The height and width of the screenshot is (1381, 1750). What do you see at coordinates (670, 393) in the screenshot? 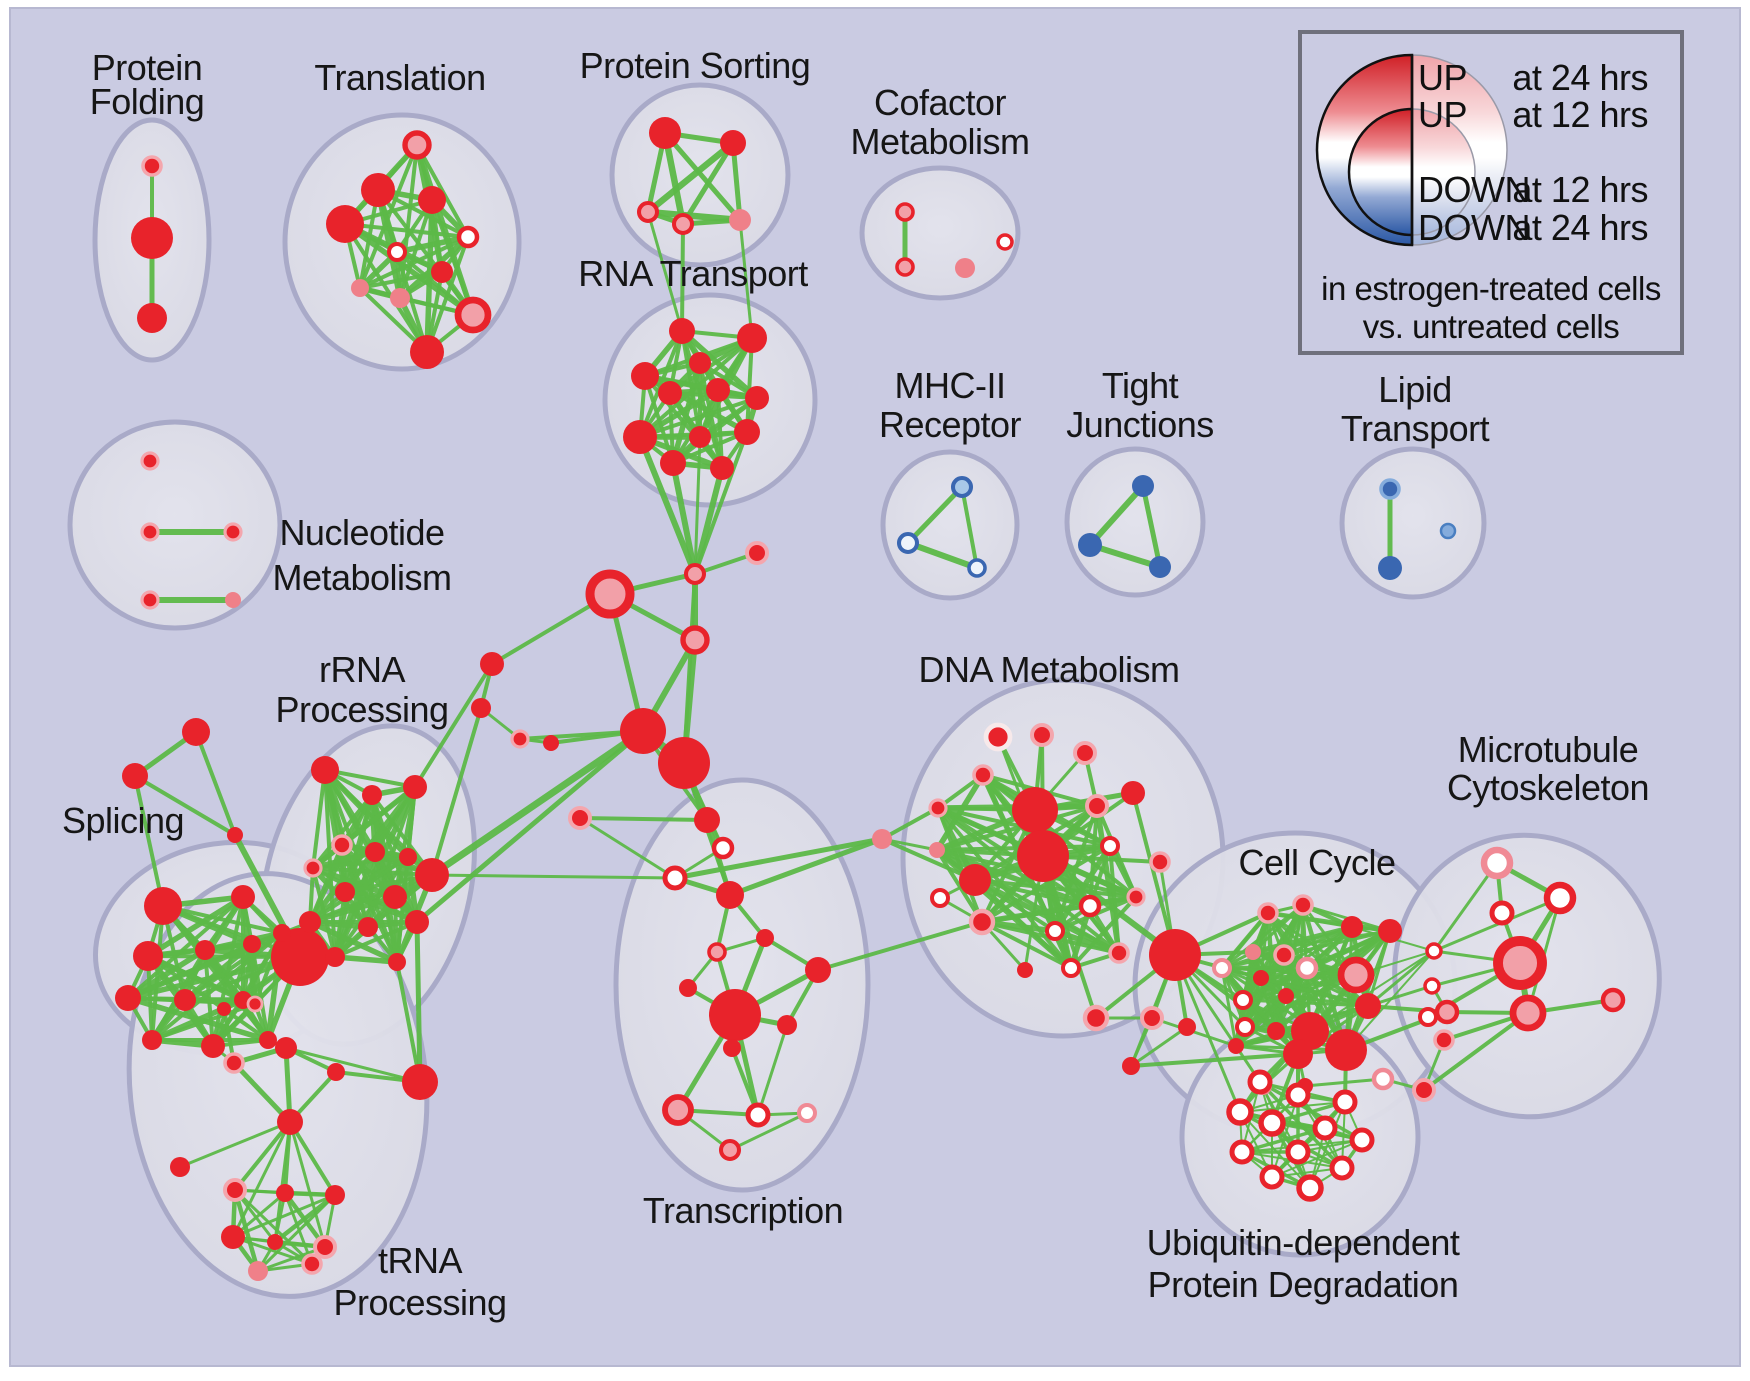
I see `network-node-rt5` at bounding box center [670, 393].